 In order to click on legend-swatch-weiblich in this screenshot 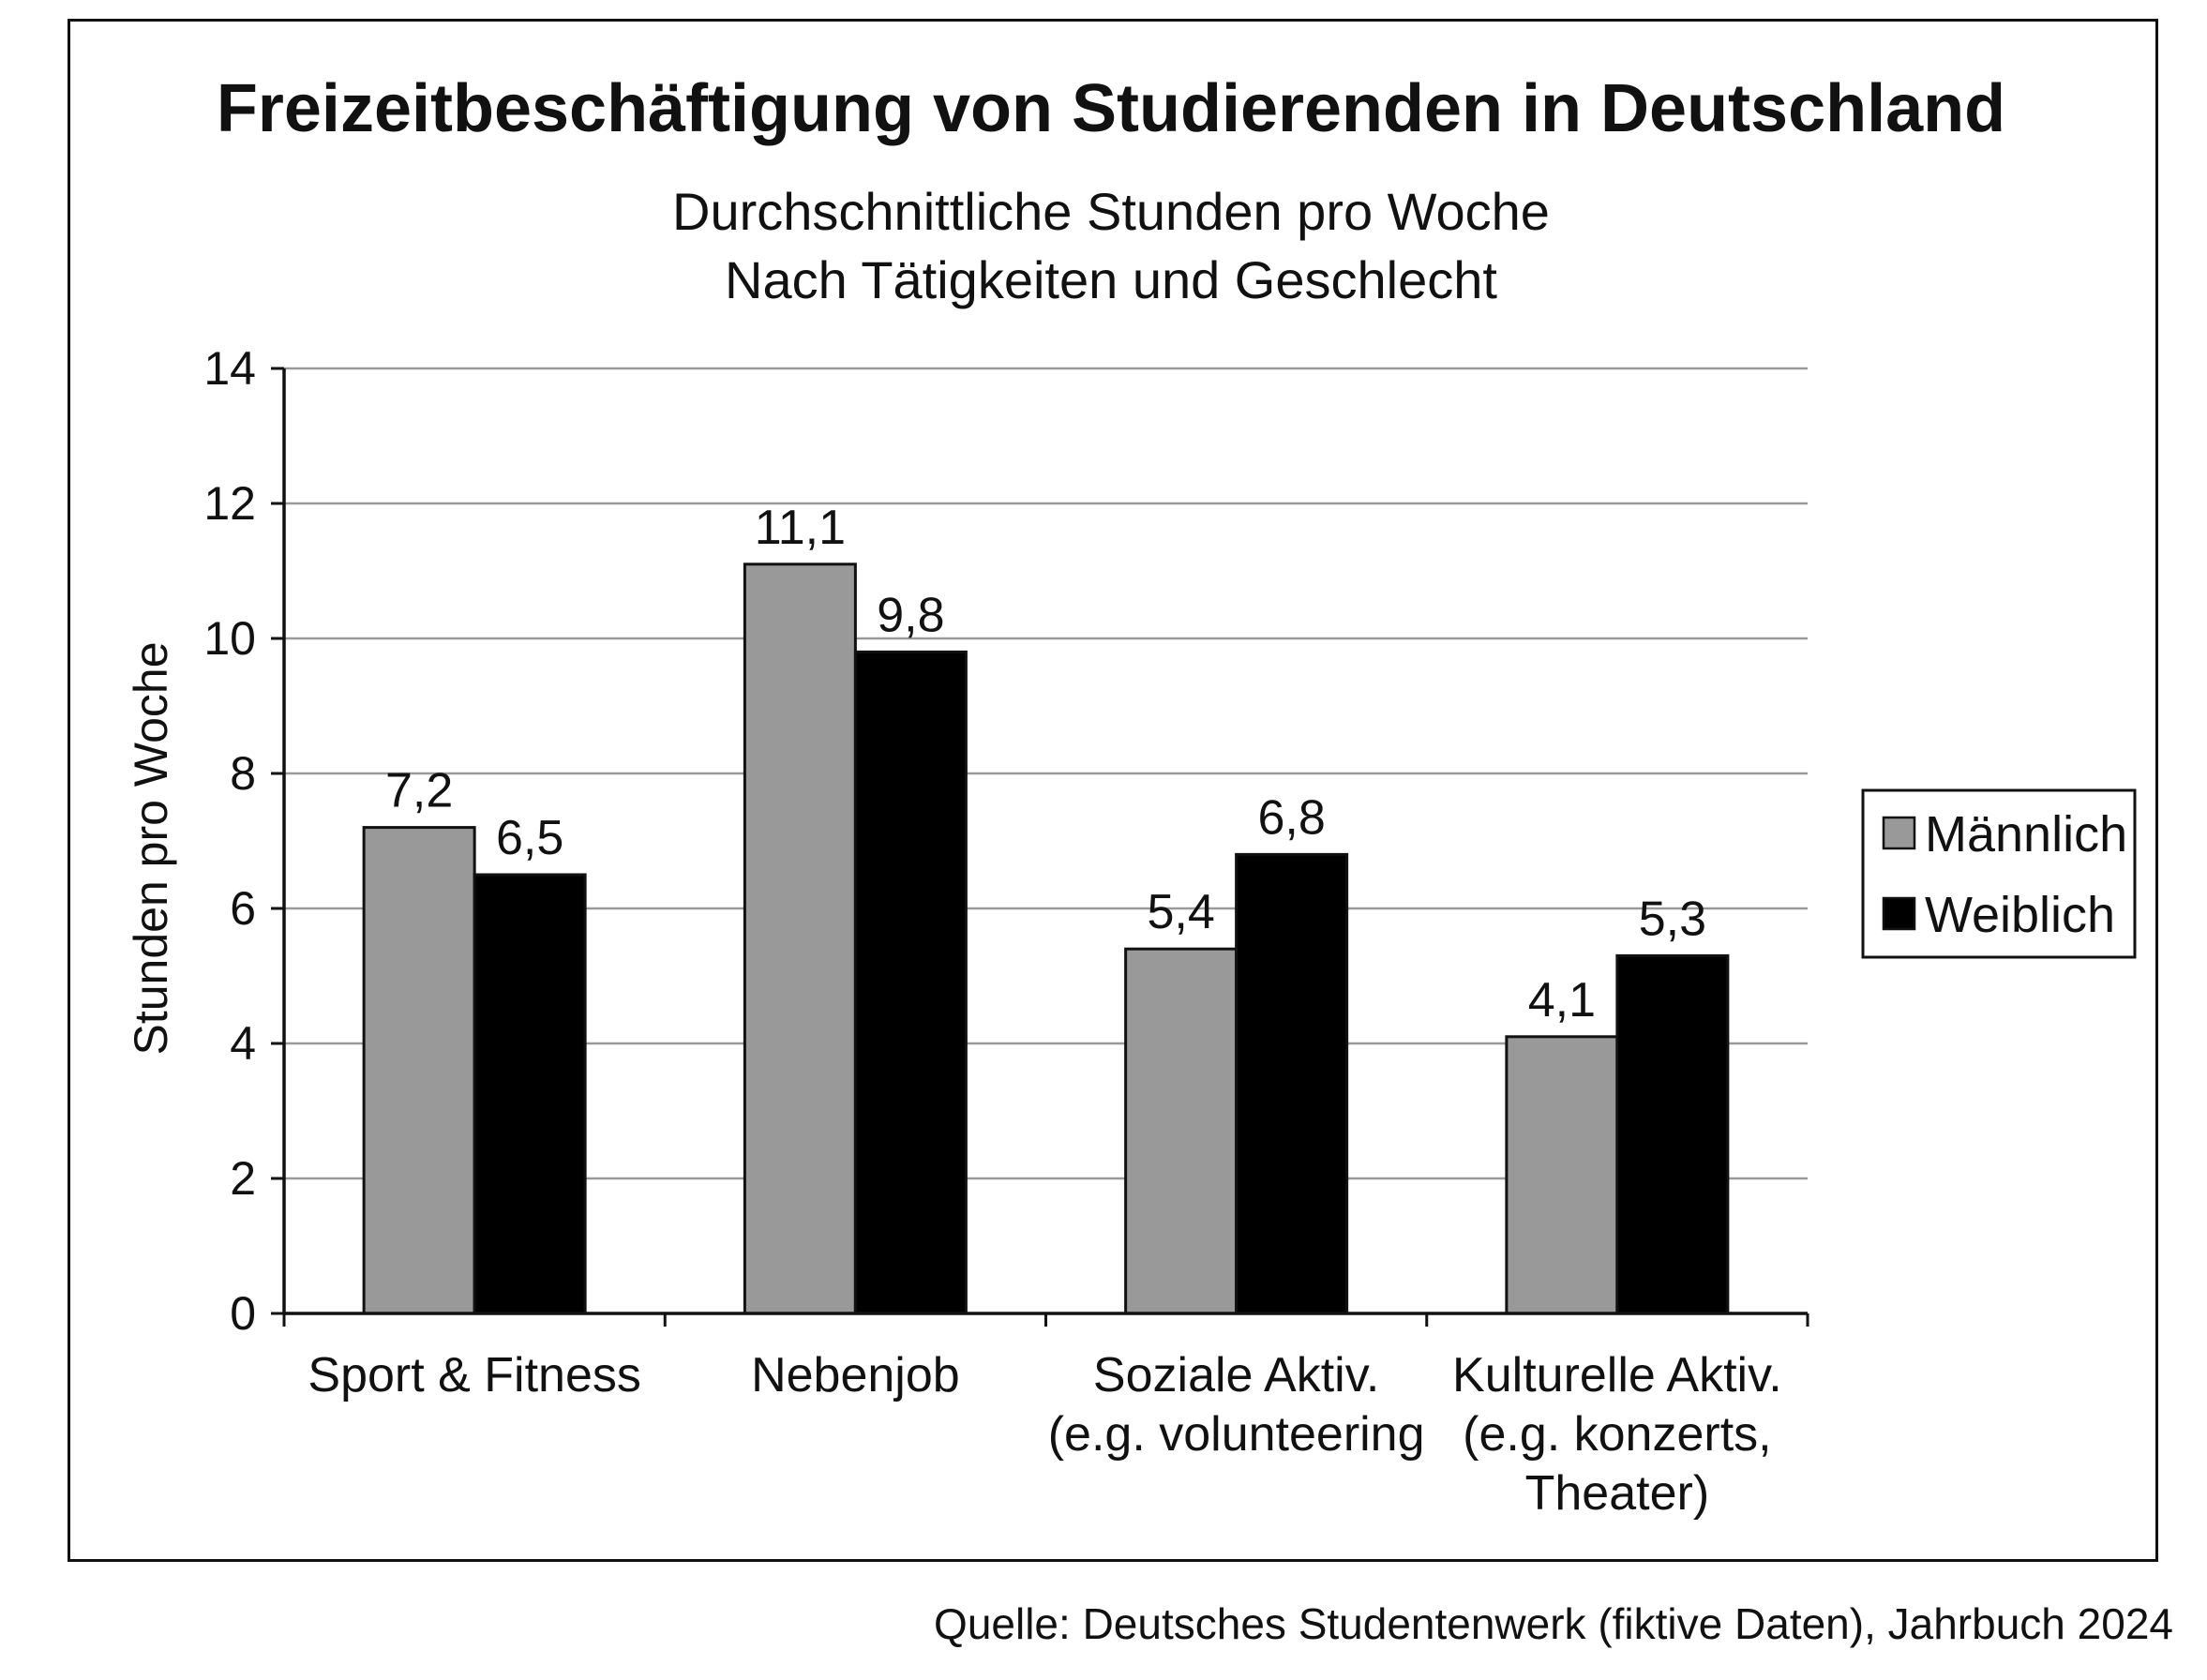, I will do `click(1899, 913)`.